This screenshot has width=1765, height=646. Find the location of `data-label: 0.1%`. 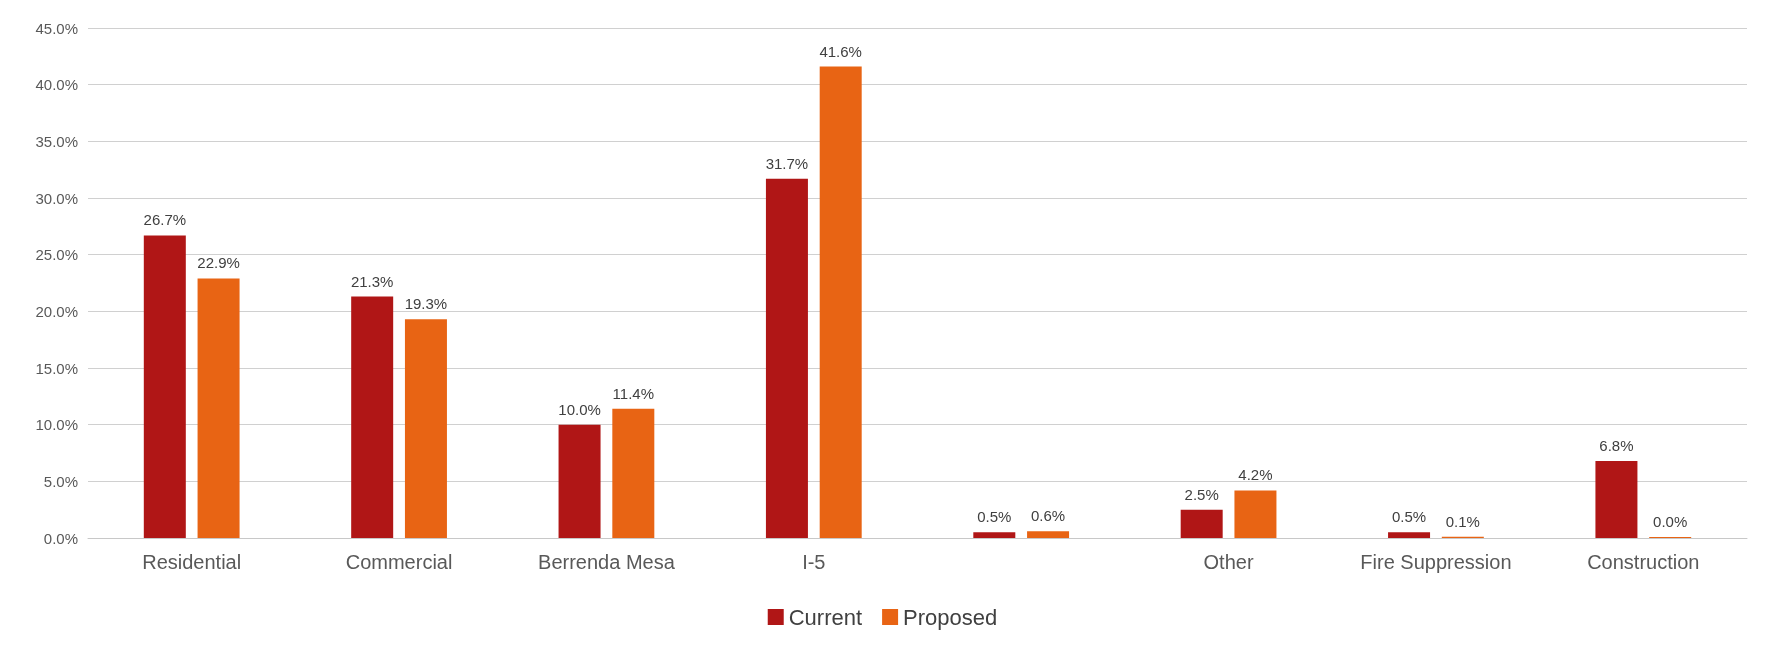

data-label: 0.1% is located at coordinates (1462, 521).